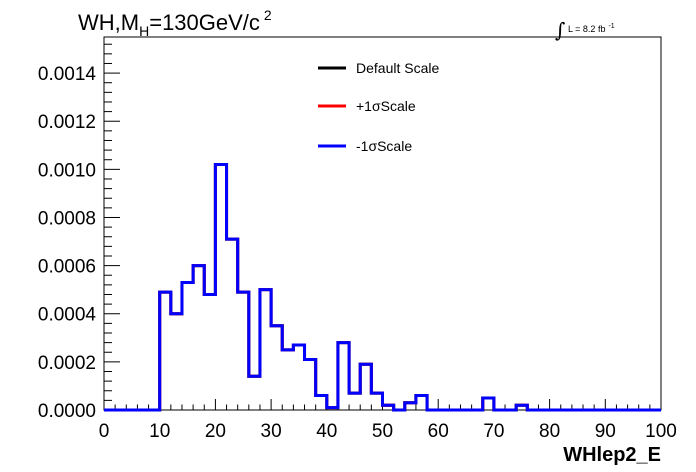  What do you see at coordinates (67, 122) in the screenshot?
I see `y-tick-label: 0.0012` at bounding box center [67, 122].